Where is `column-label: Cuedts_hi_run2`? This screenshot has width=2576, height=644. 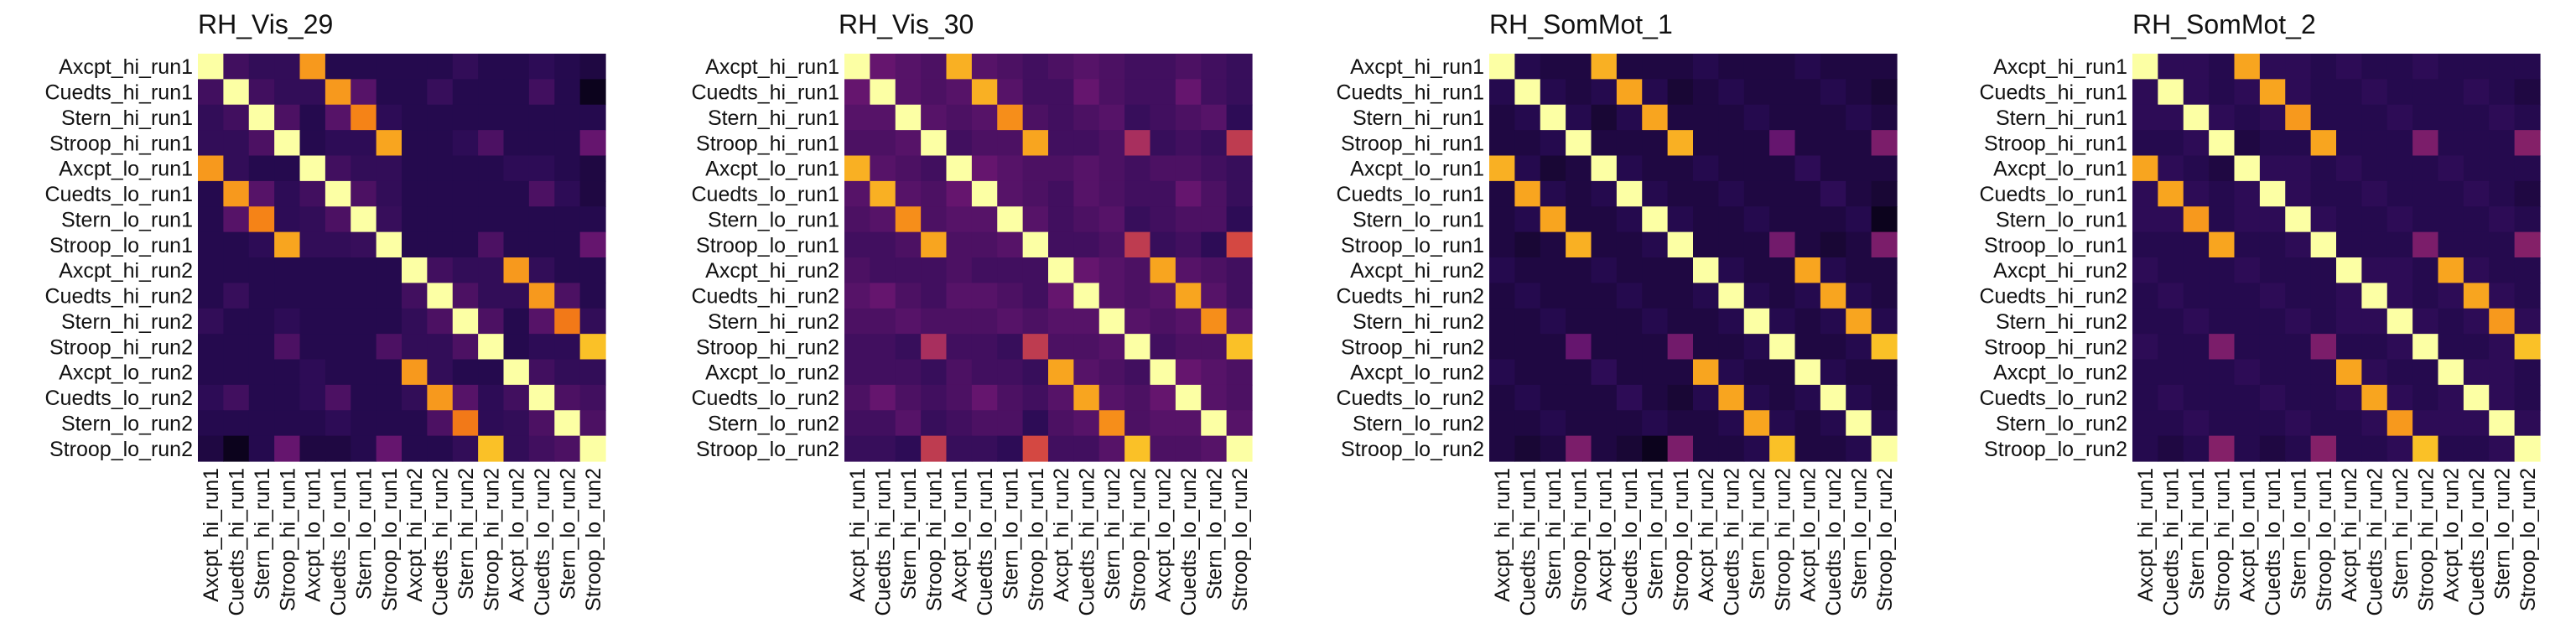 column-label: Cuedts_hi_run2 is located at coordinates (1087, 542).